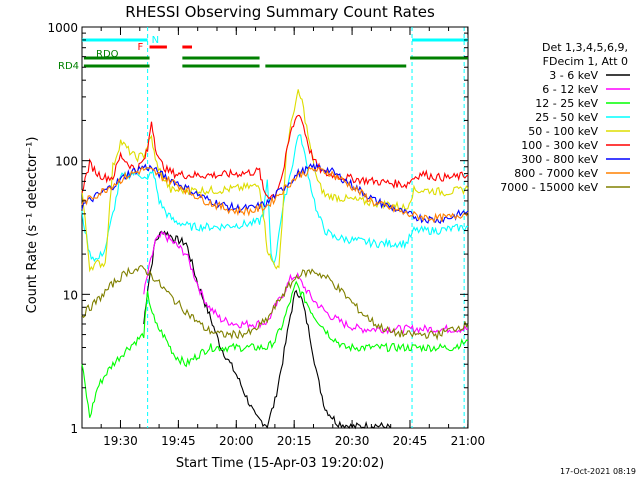 The height and width of the screenshot is (480, 640). What do you see at coordinates (556, 173) in the screenshot?
I see `legend-entry-label: 800 - 7000 keV` at bounding box center [556, 173].